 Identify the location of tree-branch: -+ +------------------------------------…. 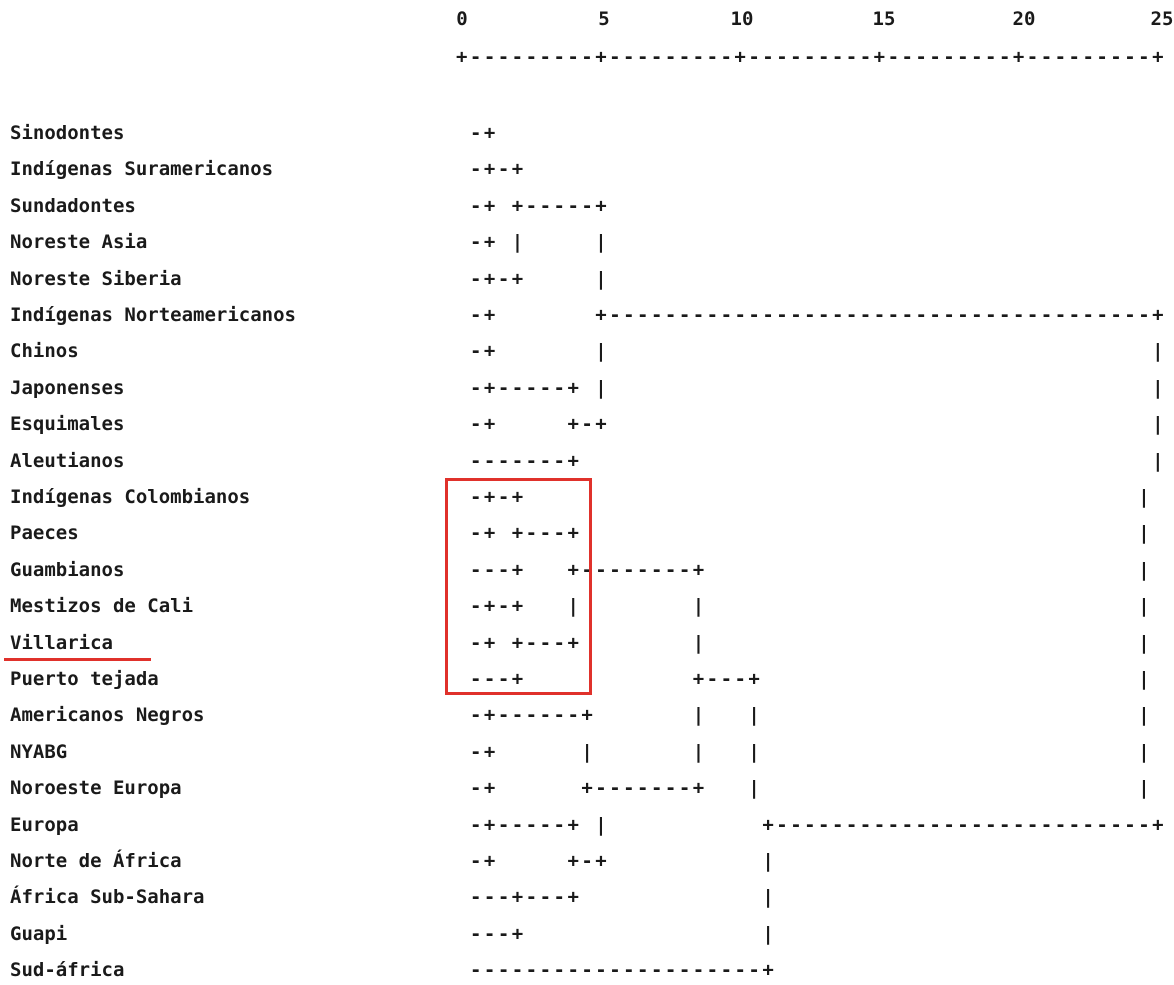
(818, 315).